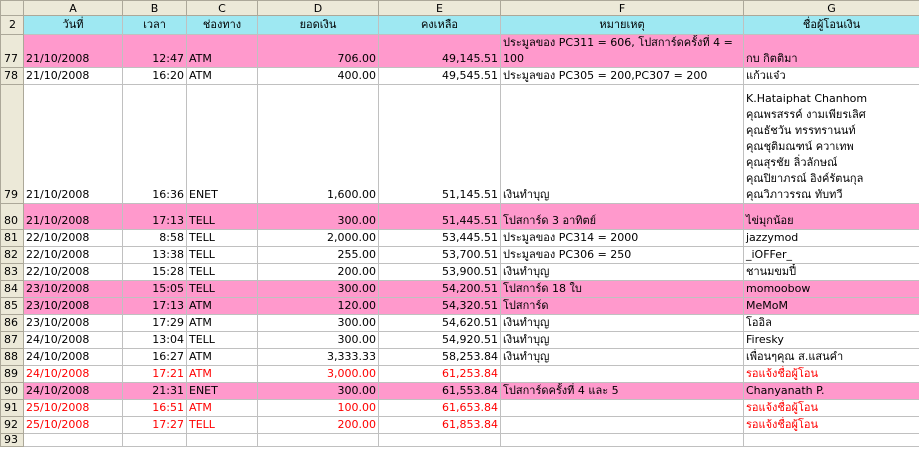 The image size is (919, 453). What do you see at coordinates (154, 144) in the screenshot?
I see `time-cell: 16:36` at bounding box center [154, 144].